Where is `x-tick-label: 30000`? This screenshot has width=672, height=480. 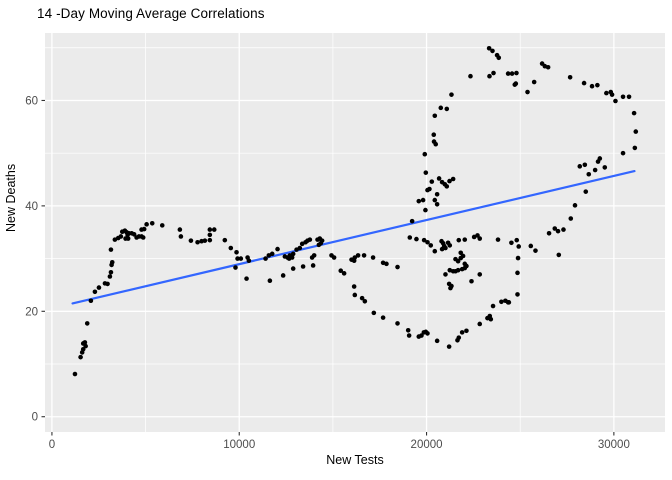
x-tick-label: 30000 is located at coordinates (614, 445).